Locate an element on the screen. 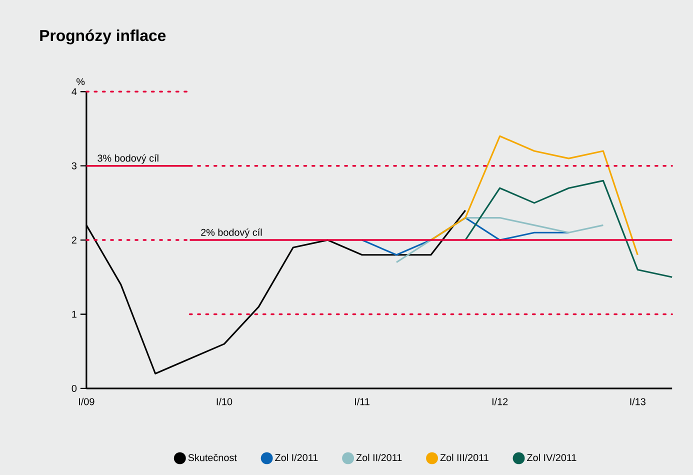  y-tick-label: 4 is located at coordinates (74, 92).